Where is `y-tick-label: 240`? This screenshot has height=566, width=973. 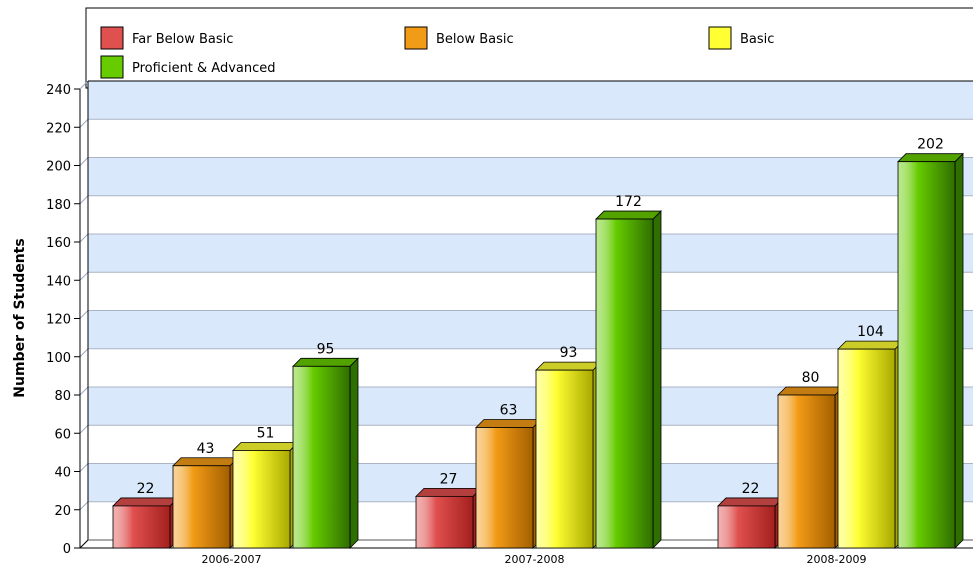 y-tick-label: 240 is located at coordinates (58, 90).